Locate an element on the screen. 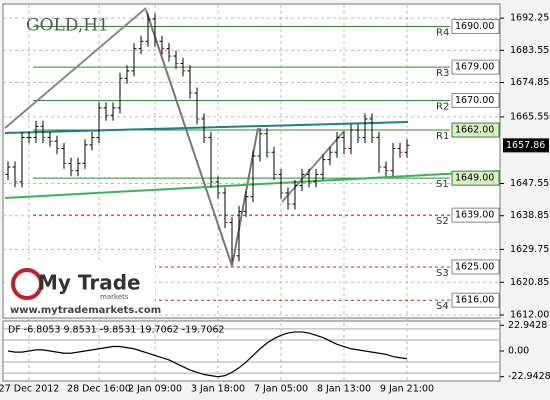  level-name: R1 is located at coordinates (442, 136).